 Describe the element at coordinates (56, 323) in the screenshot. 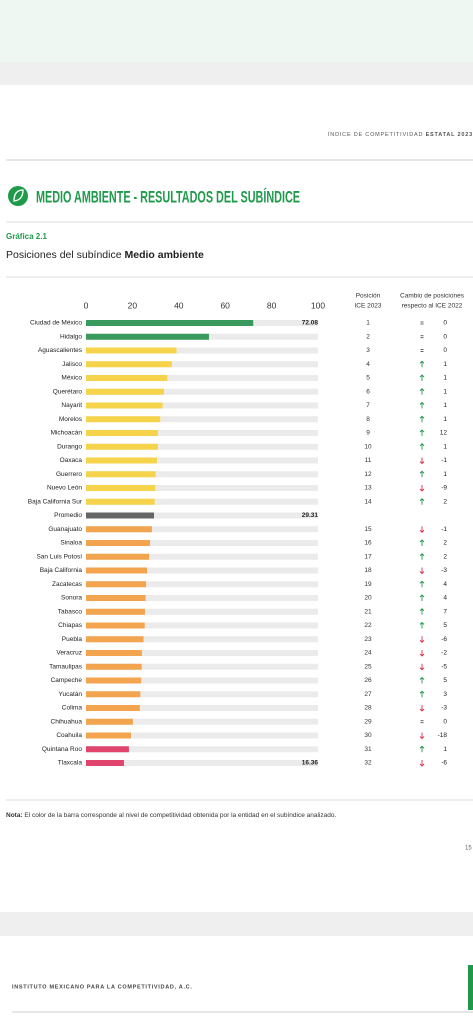

I see `row-label: Ciudad de México` at that location.